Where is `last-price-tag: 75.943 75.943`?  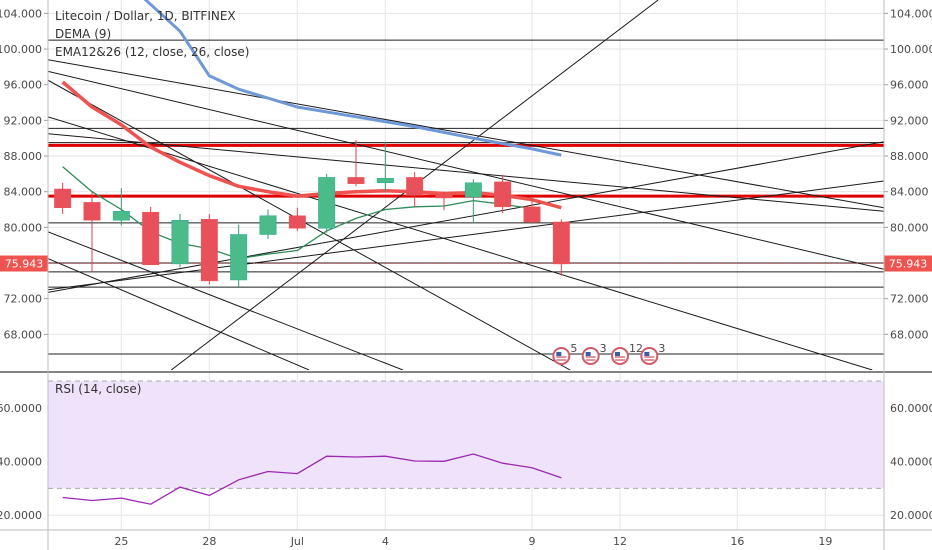 last-price-tag: 75.943 75.943 is located at coordinates (466, 263).